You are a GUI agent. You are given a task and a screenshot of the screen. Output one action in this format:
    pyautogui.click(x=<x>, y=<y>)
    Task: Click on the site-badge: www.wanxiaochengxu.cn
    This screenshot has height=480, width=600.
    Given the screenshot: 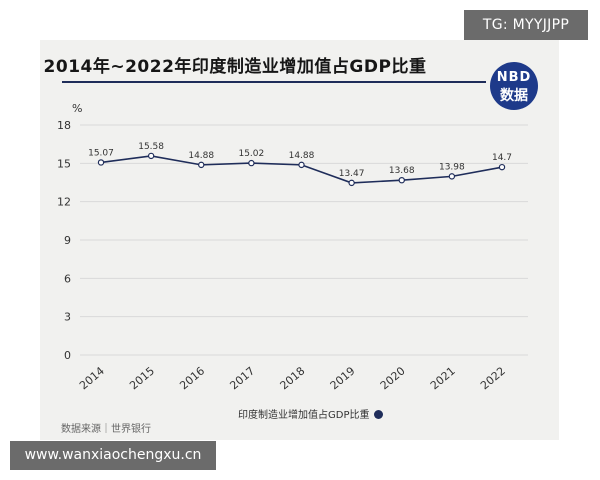 What is the action you would take?
    pyautogui.click(x=113, y=455)
    